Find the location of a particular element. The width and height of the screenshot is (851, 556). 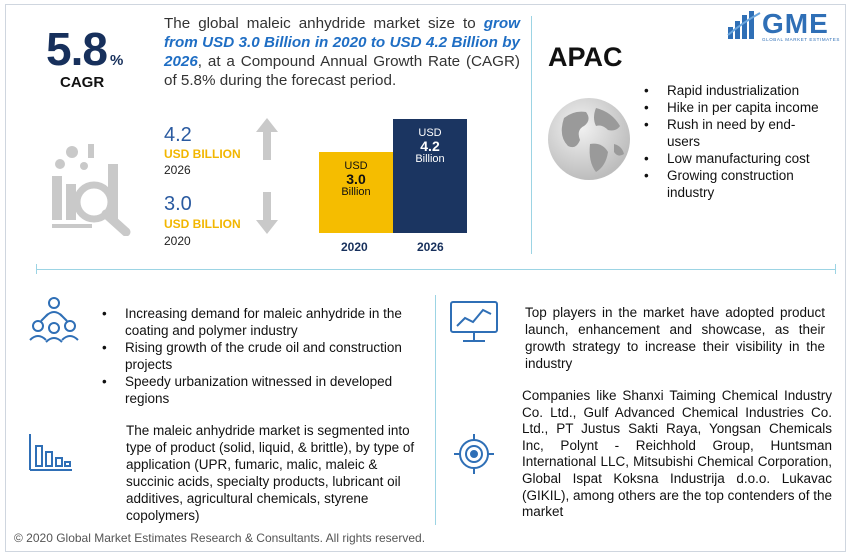

target-gear-icon is located at coordinates (474, 454).